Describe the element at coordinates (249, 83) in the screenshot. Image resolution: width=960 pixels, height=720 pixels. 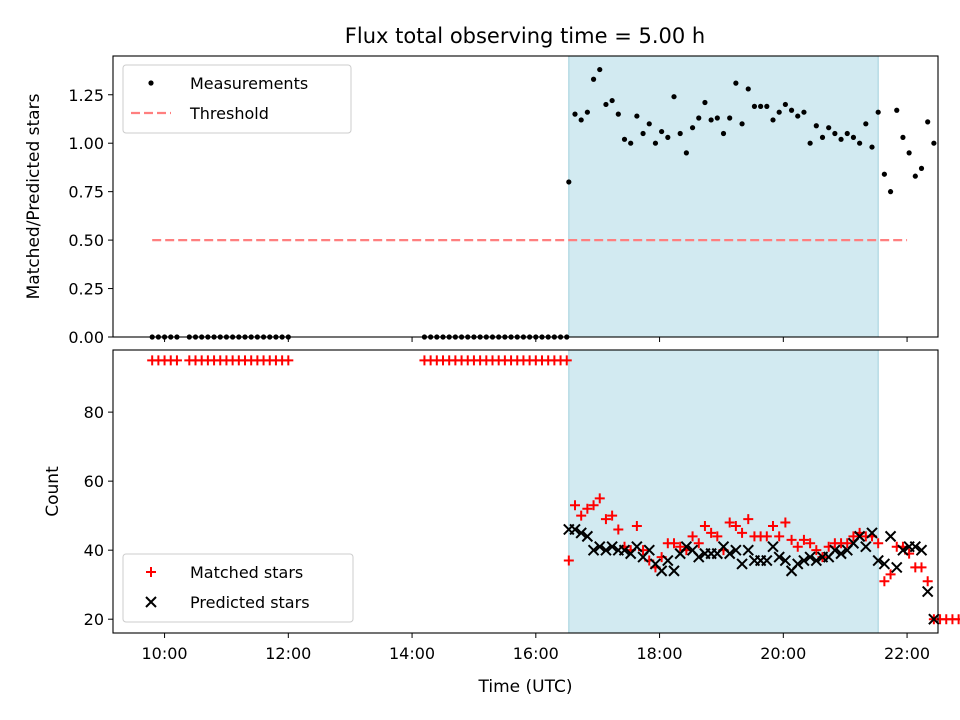
I see `legend-label: Measurements` at that location.